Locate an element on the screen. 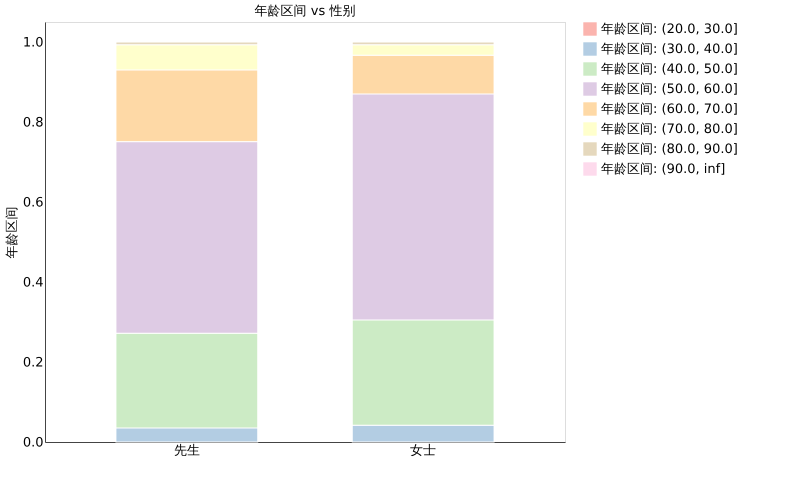 The image size is (798, 494). y-tick-label: 1.0 is located at coordinates (33, 43).